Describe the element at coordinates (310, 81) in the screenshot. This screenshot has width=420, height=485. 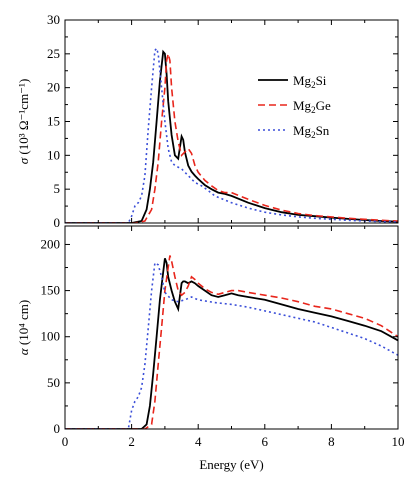
I see `legend-label-0: Mg2Si` at that location.